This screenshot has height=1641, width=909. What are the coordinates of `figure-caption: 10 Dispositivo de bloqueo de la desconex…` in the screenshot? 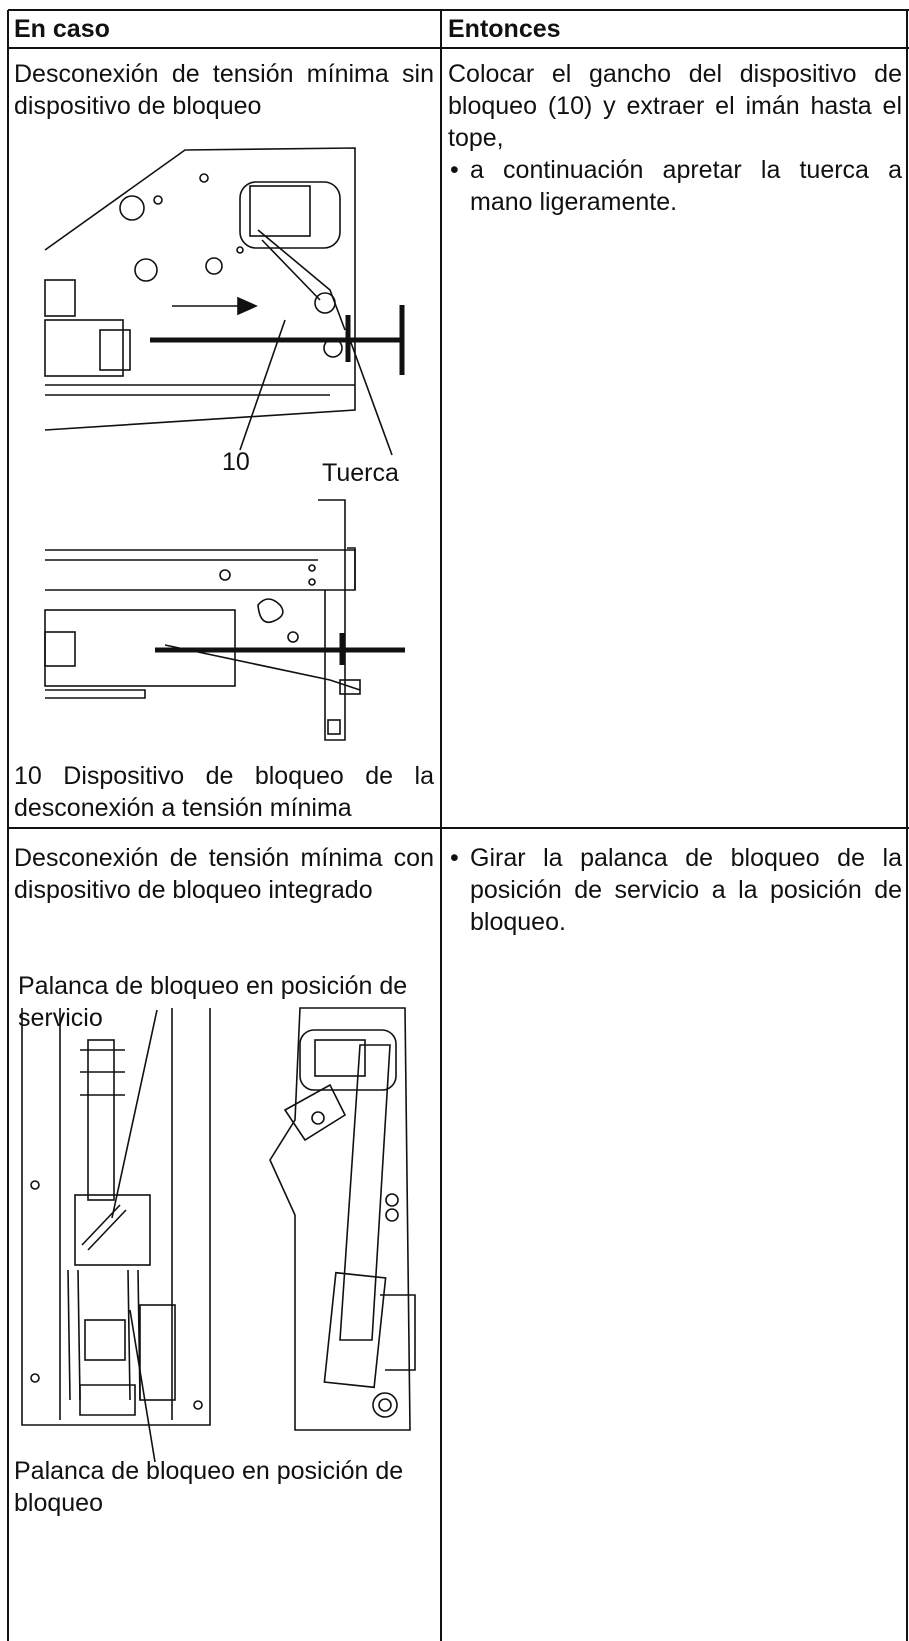 It's located at (224, 792).